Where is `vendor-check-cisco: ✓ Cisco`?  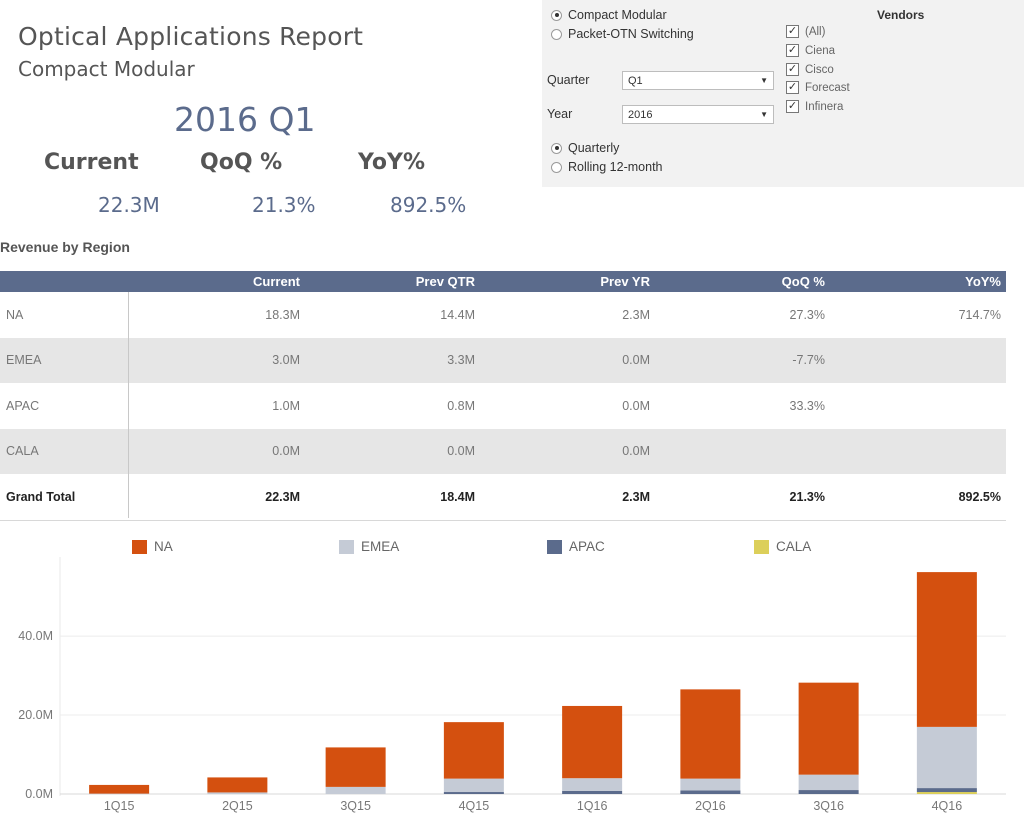 vendor-check-cisco: ✓ Cisco is located at coordinates (810, 69).